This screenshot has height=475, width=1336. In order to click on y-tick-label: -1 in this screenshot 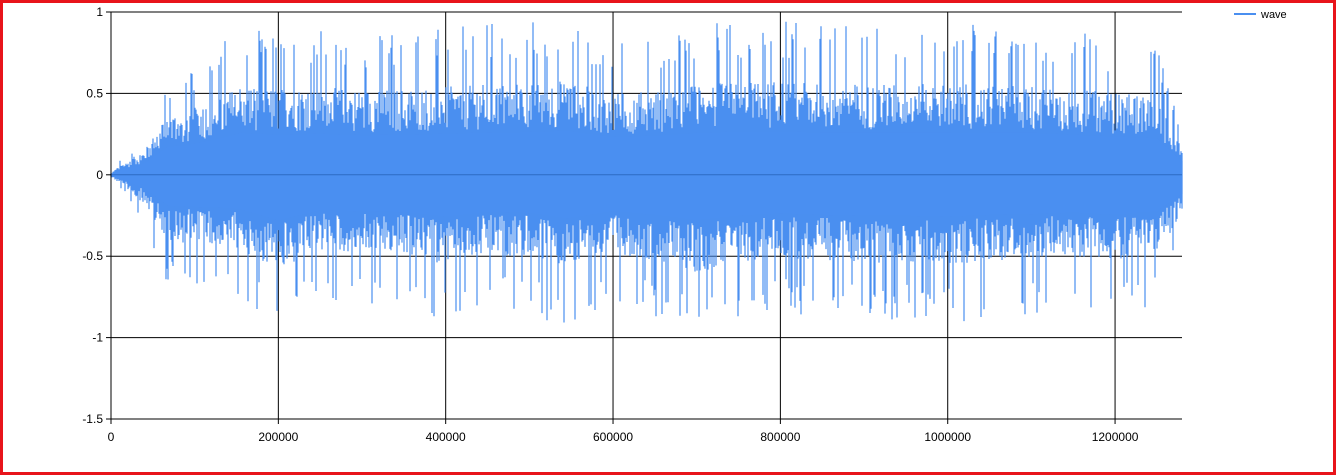, I will do `click(97, 338)`.